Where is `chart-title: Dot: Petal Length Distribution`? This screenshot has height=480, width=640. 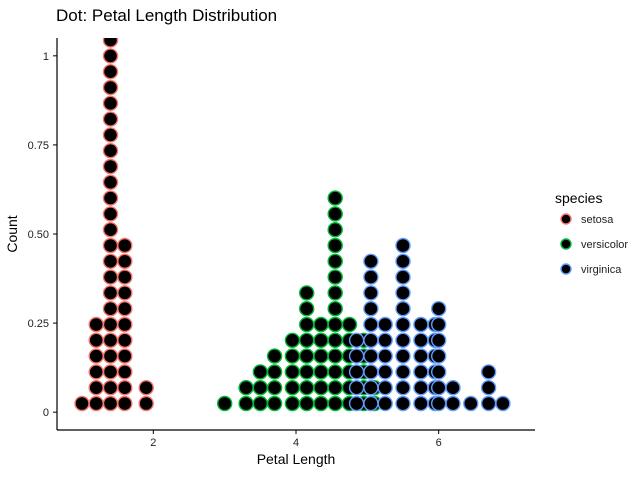 chart-title: Dot: Petal Length Distribution is located at coordinates (166, 15).